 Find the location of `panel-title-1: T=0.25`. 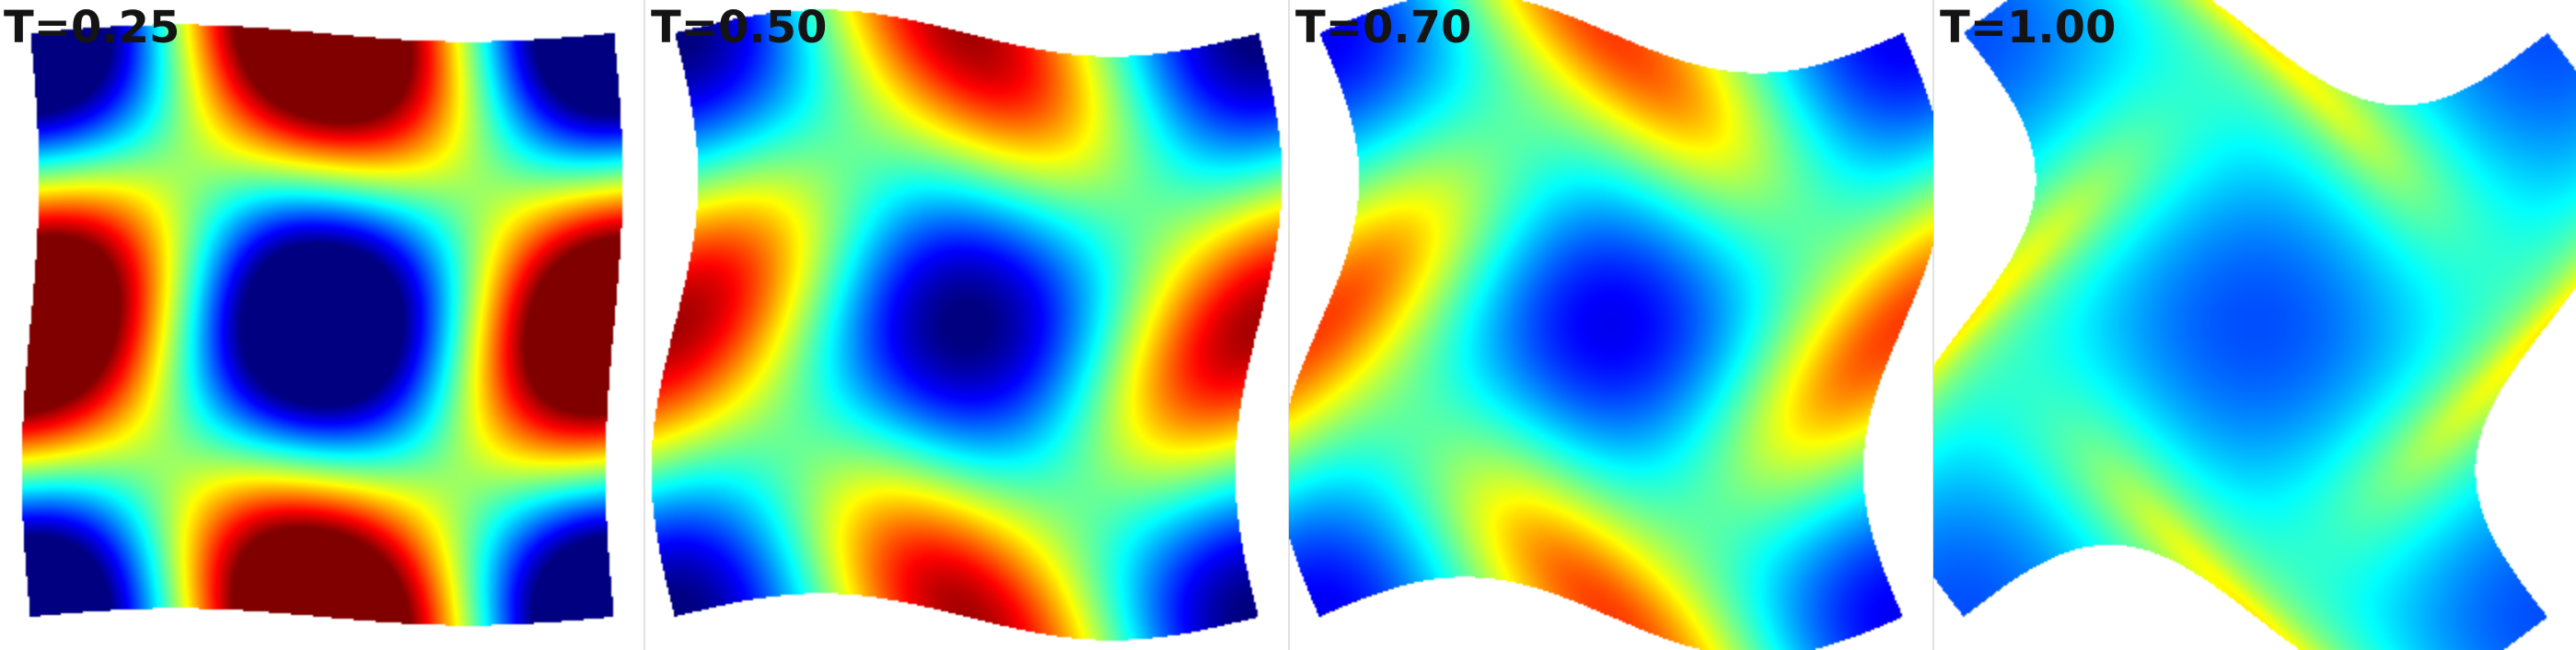

panel-title-1: T=0.25 is located at coordinates (92, 28).